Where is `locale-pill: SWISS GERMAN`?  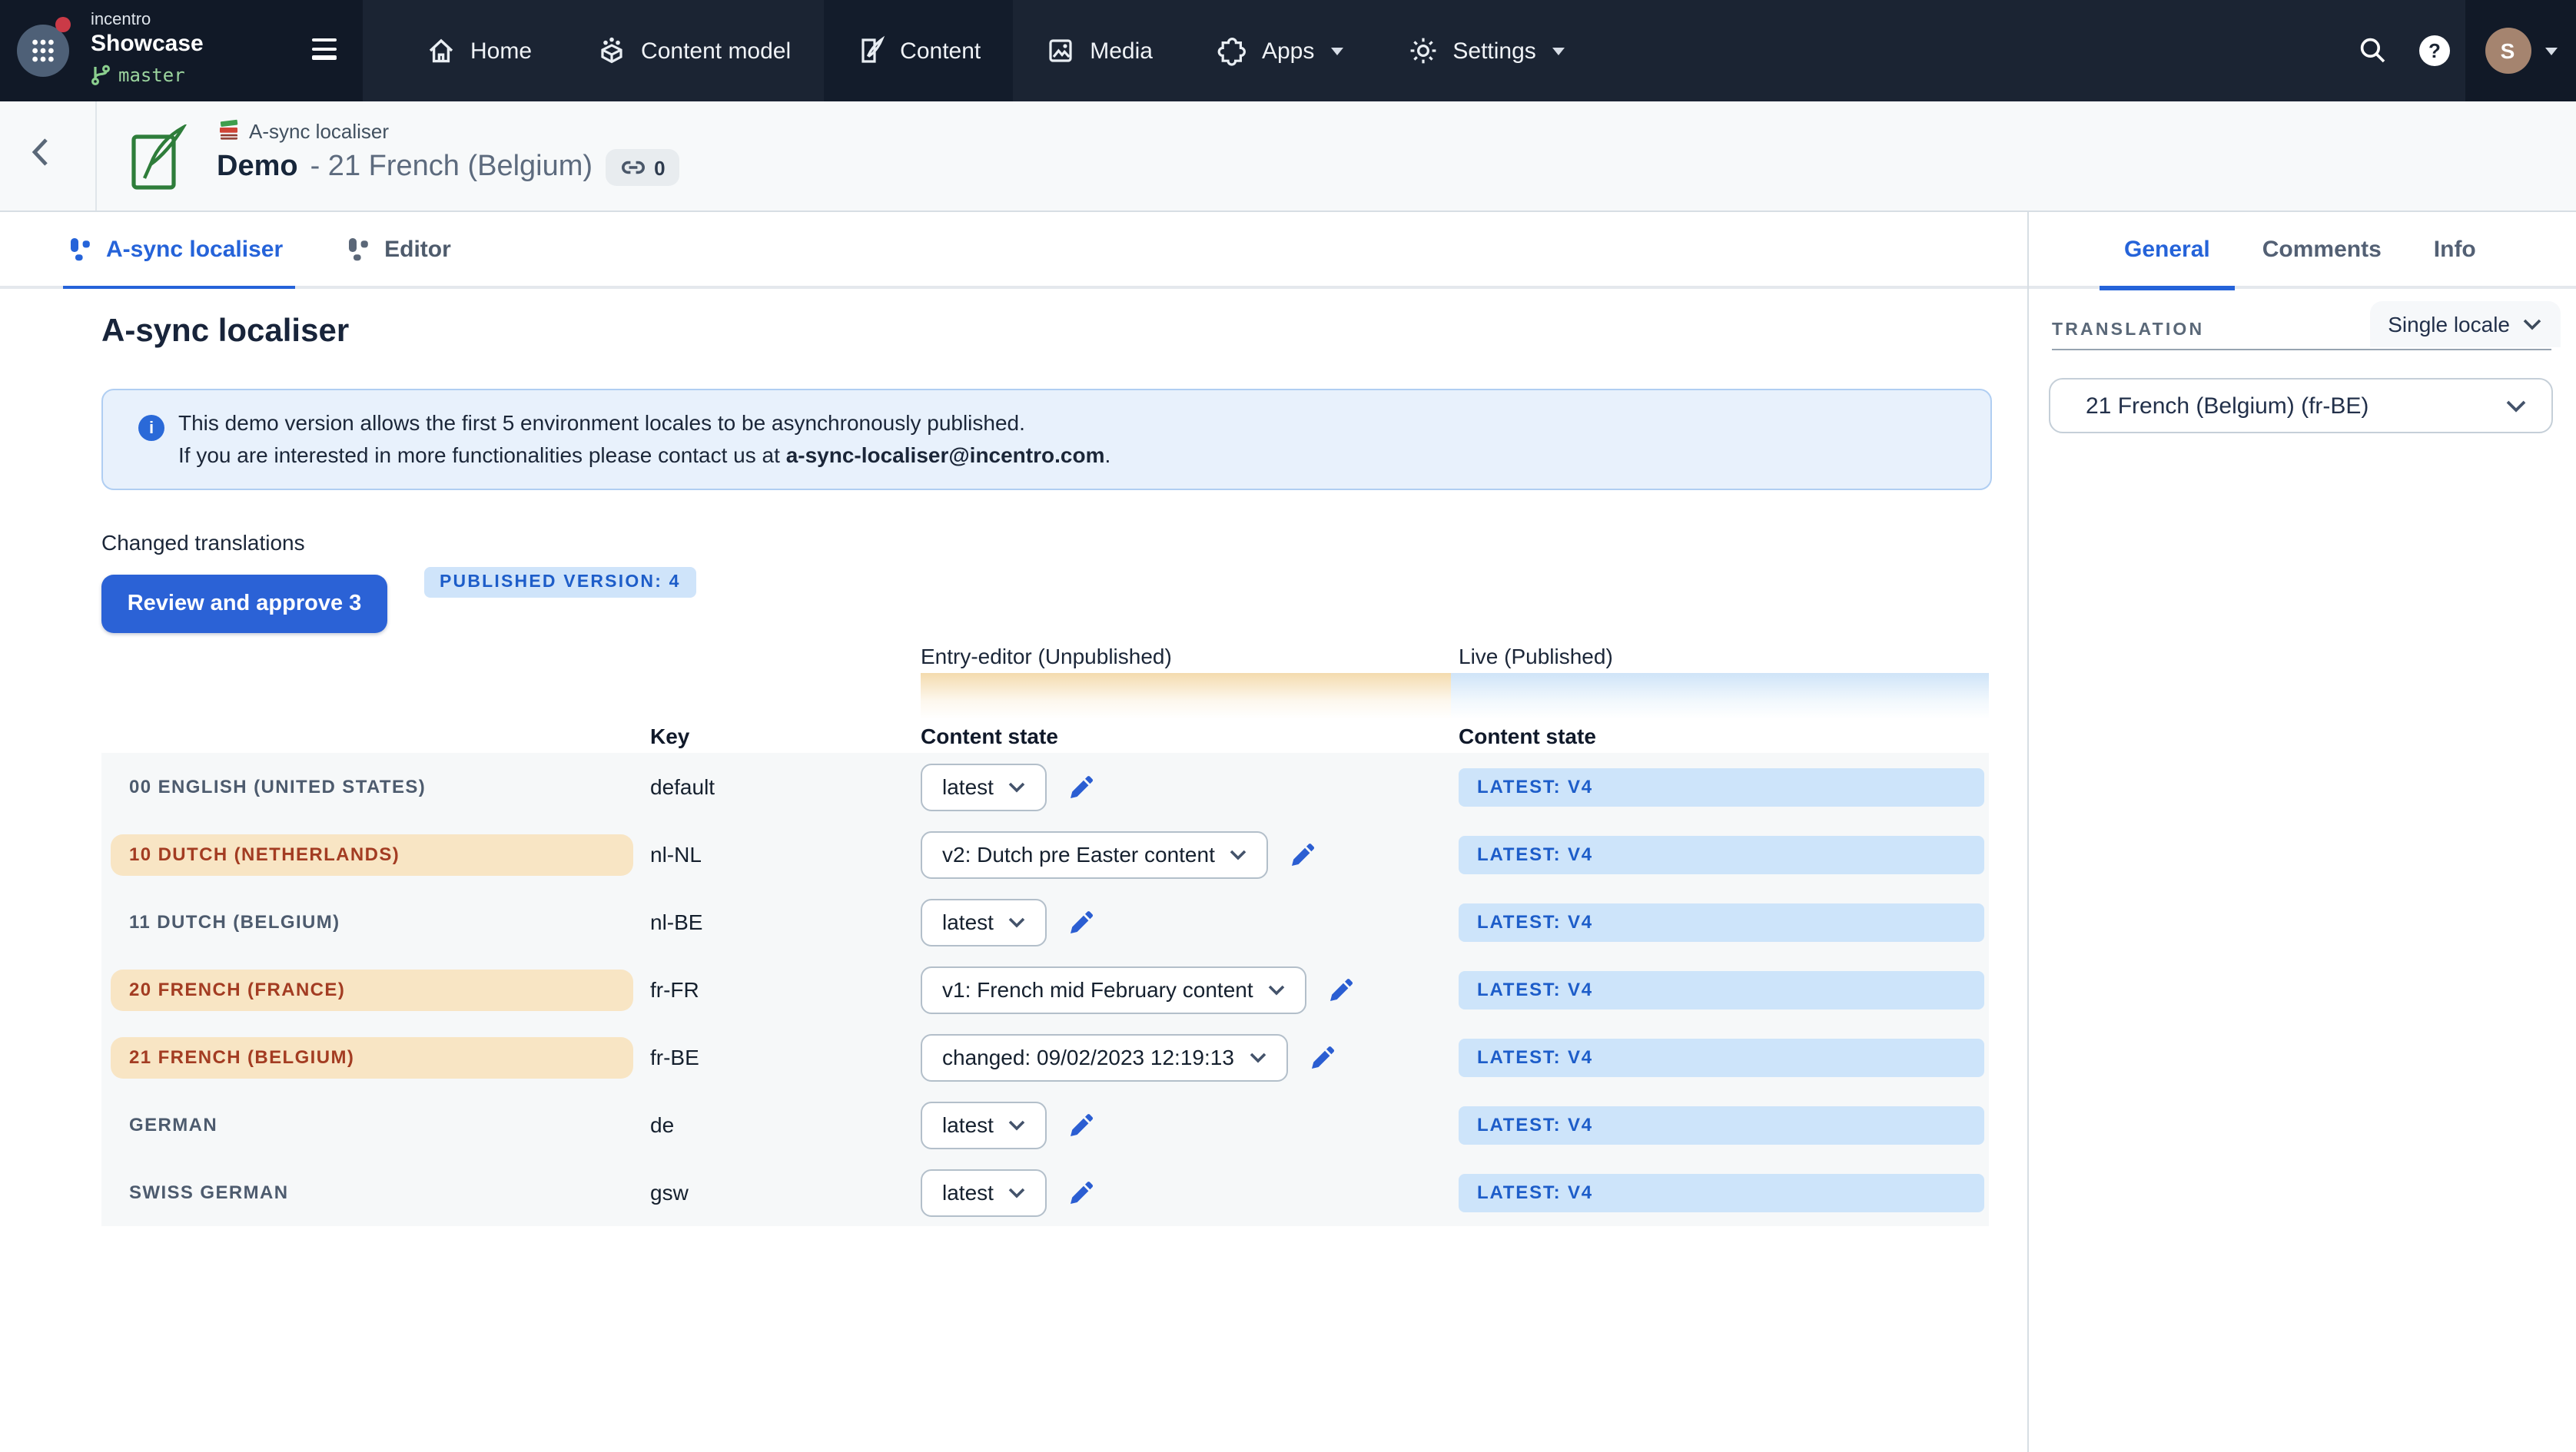
locale-pill: SWISS GERMAN is located at coordinates (372, 1192).